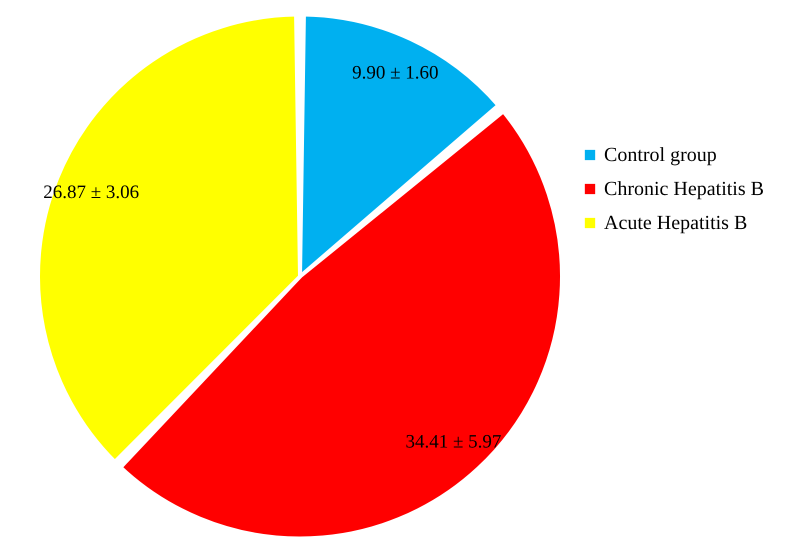 Image resolution: width=805 pixels, height=553 pixels. What do you see at coordinates (453, 442) in the screenshot?
I see `data-label: 34.41 ± 5.97` at bounding box center [453, 442].